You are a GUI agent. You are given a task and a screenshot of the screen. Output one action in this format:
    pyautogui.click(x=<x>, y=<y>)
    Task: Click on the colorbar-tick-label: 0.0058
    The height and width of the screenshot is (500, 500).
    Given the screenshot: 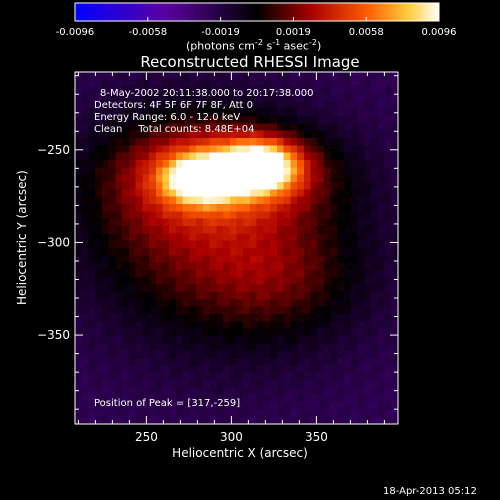 What is the action you would take?
    pyautogui.click(x=366, y=32)
    